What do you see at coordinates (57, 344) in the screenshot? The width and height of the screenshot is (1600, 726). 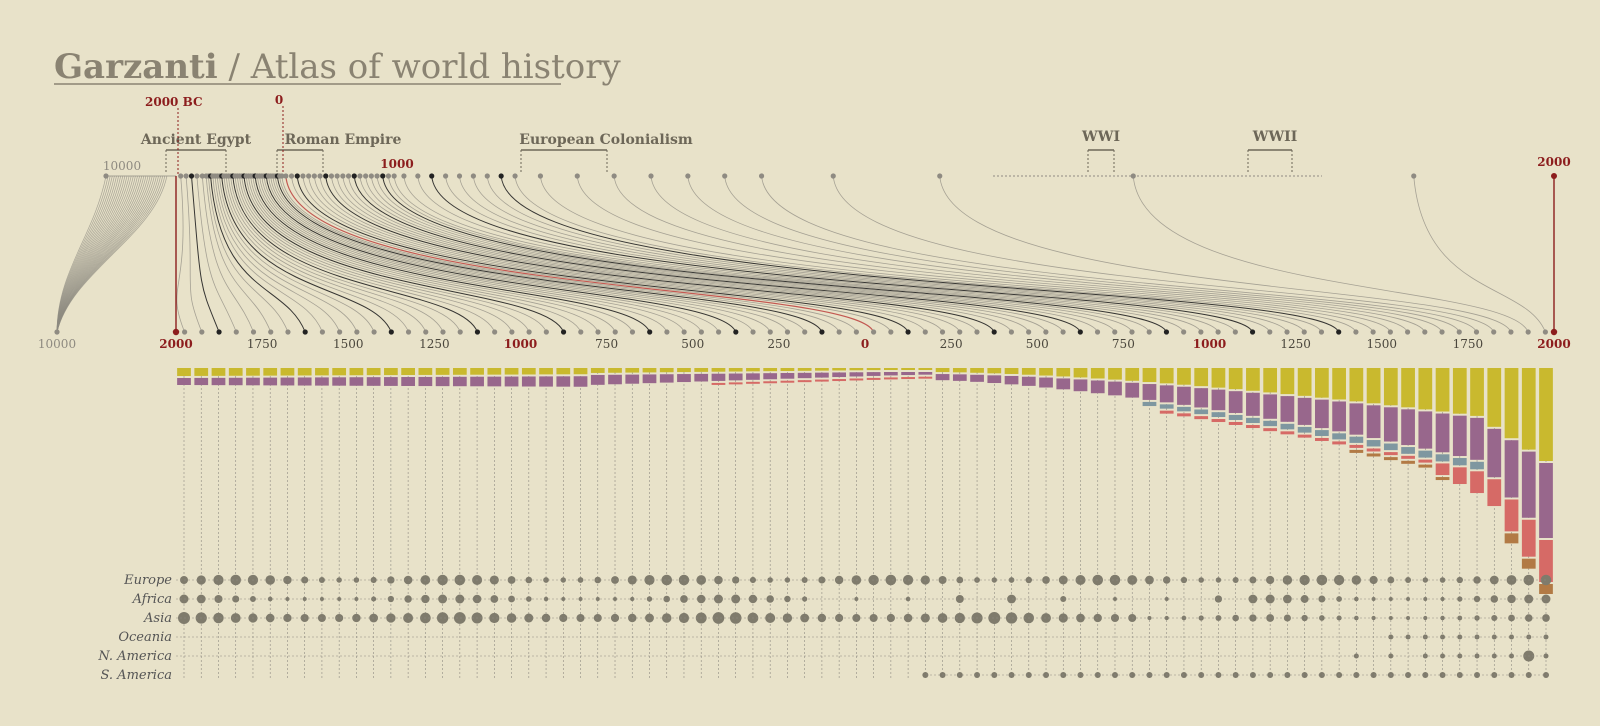 I see `axis-tick-10000: 10000` at bounding box center [57, 344].